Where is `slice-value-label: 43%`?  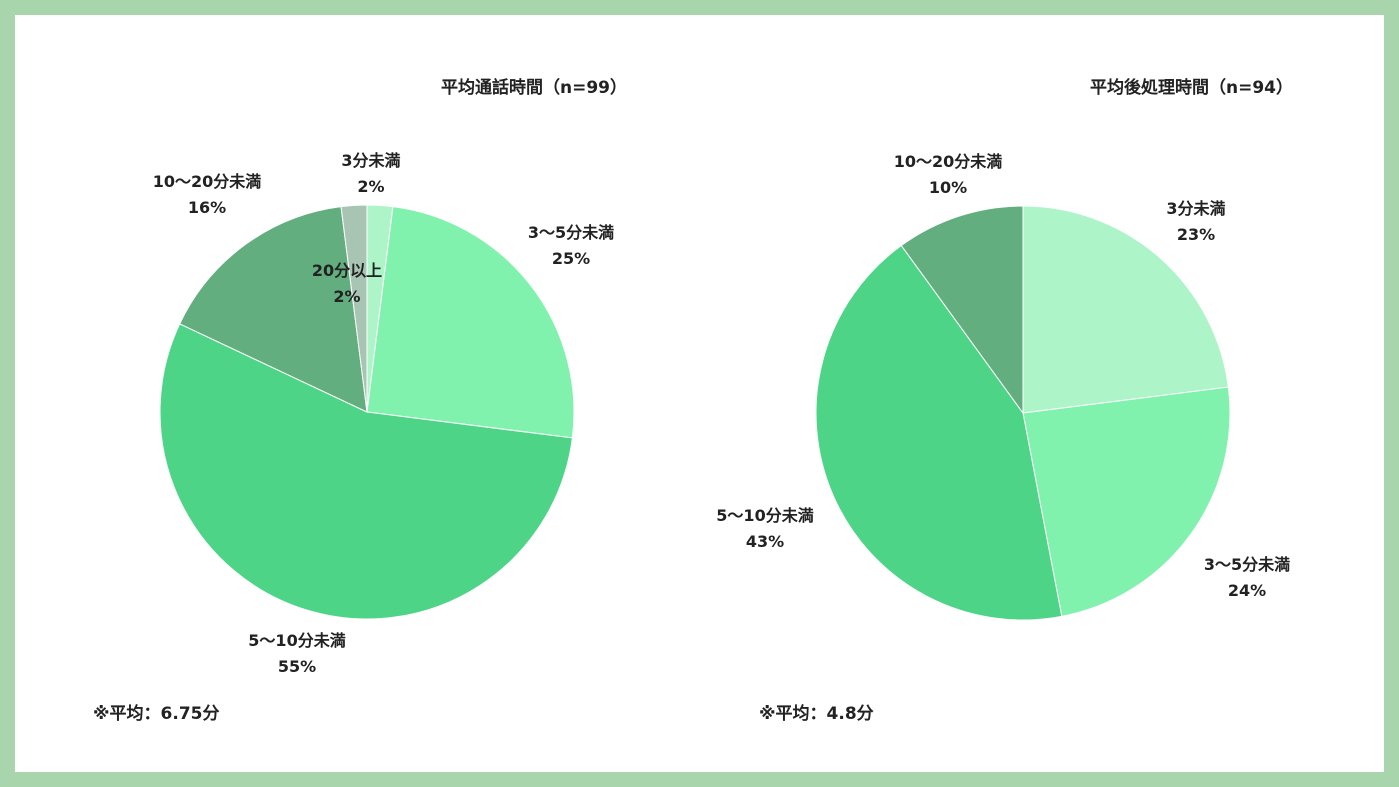
slice-value-label: 43% is located at coordinates (765, 541).